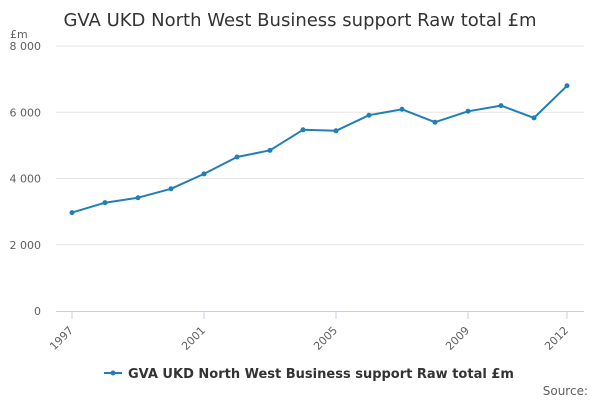  Describe the element at coordinates (26, 245) in the screenshot. I see `y-tick-label: 2 000` at that location.